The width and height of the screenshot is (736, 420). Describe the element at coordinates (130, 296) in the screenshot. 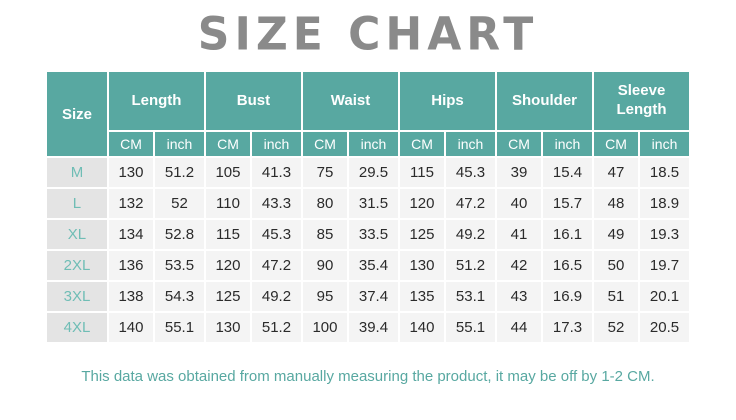

I see `measurement-cell: 138` at that location.